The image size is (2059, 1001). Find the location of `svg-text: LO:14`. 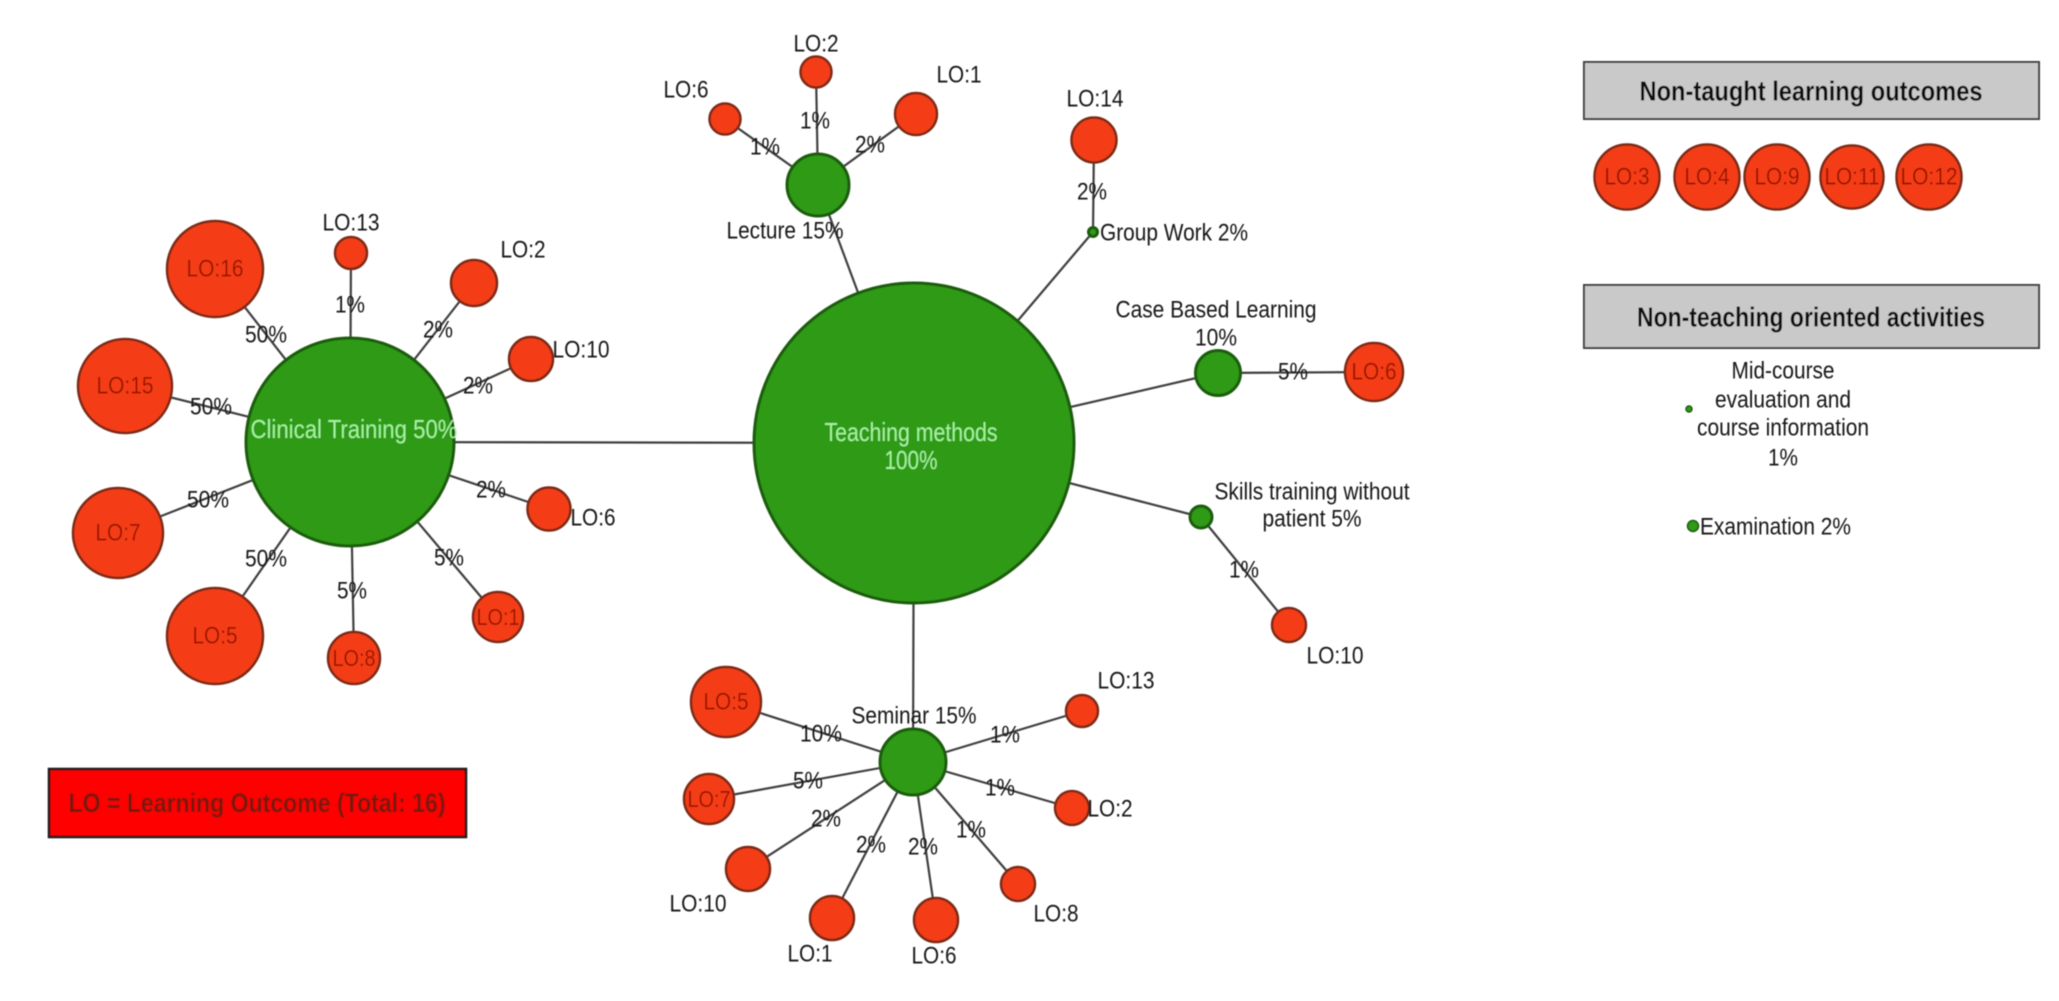

svg-text: LO:14 is located at coordinates (1095, 99).